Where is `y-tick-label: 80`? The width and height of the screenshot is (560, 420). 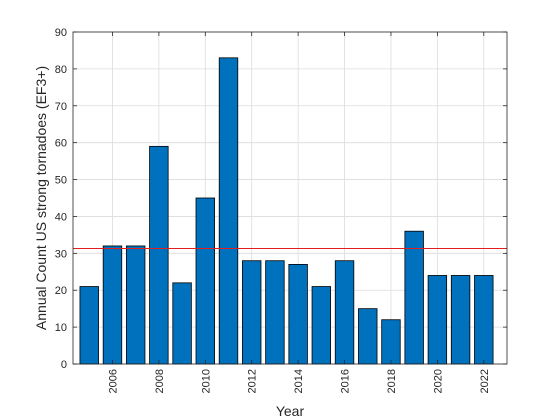 y-tick-label: 80 is located at coordinates (61, 70).